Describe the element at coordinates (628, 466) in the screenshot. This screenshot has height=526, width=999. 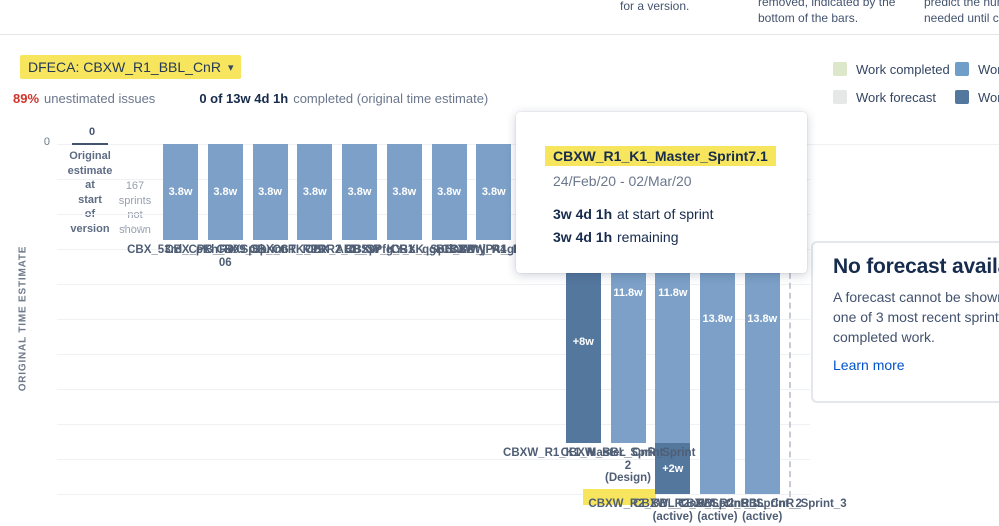
I see `sprint-axis-label: CBXW_BBL_CnR_Sprint 2 (Design)` at that location.